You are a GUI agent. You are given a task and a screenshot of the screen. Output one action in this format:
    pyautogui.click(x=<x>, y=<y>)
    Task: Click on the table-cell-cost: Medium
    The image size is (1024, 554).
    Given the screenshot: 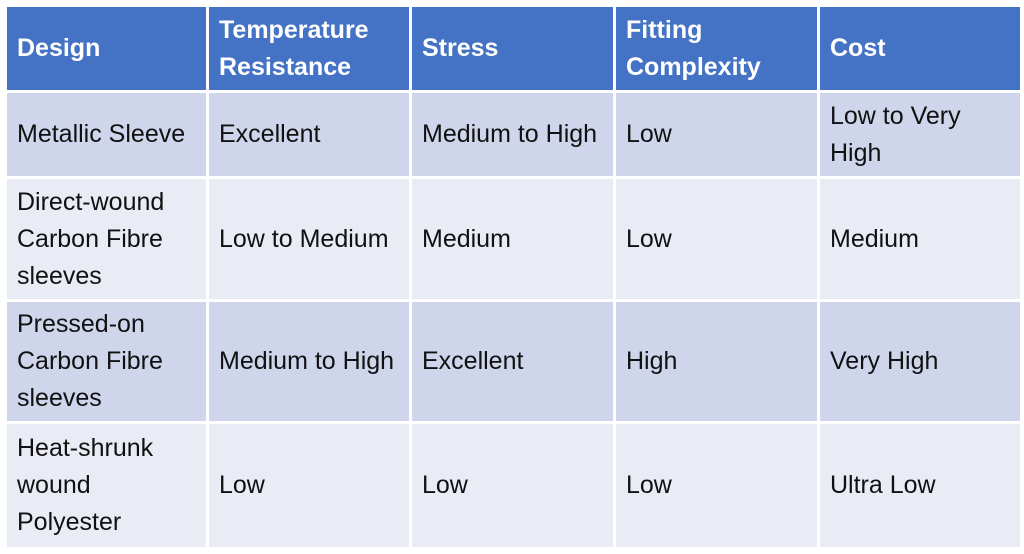 What is the action you would take?
    pyautogui.click(x=920, y=239)
    